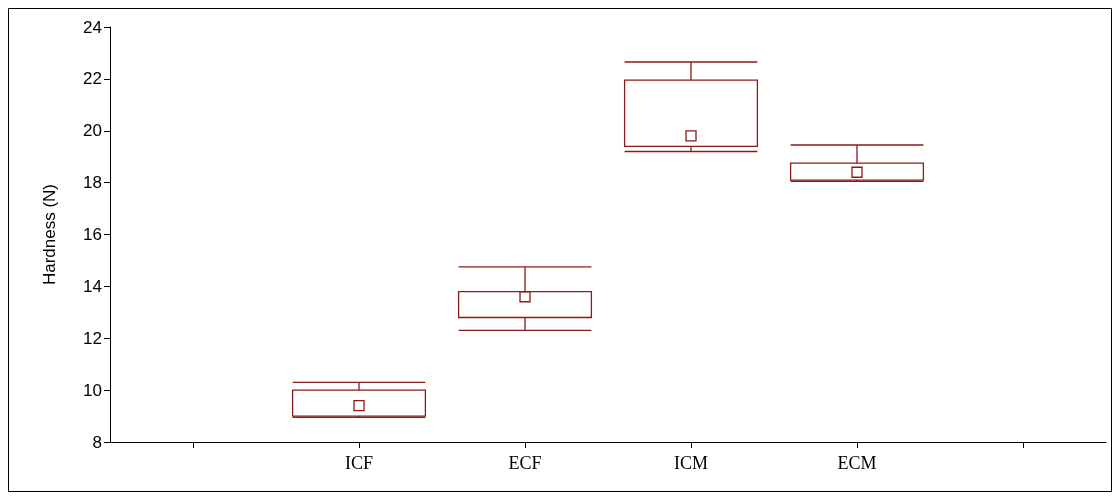 The image size is (1120, 500). What do you see at coordinates (92, 131) in the screenshot?
I see `y-tick-label: 20` at bounding box center [92, 131].